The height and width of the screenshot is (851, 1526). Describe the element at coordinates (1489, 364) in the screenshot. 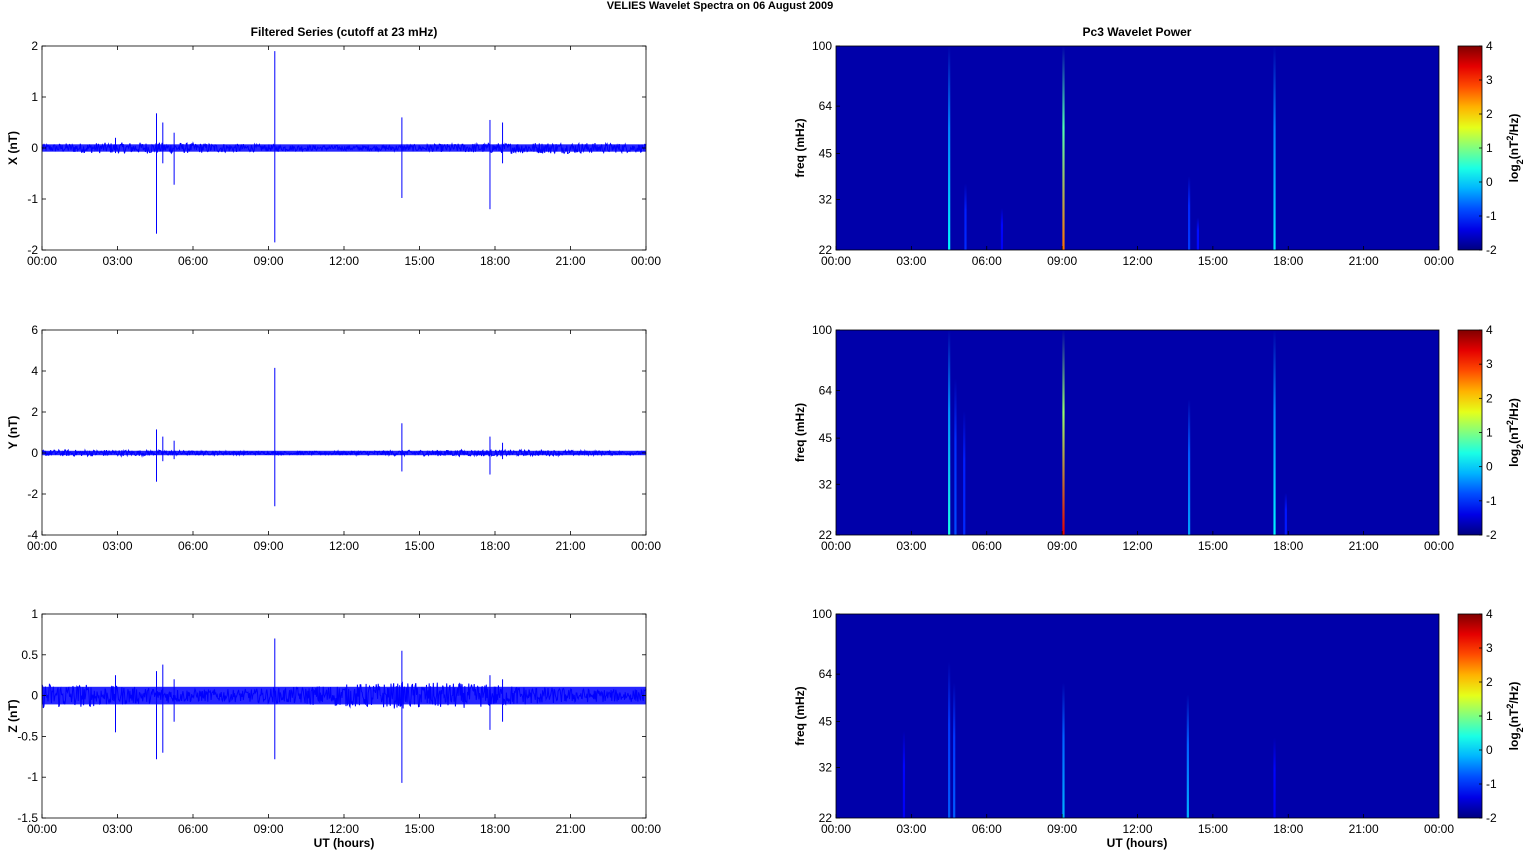

I see `colorbar-tick-label: 3` at that location.